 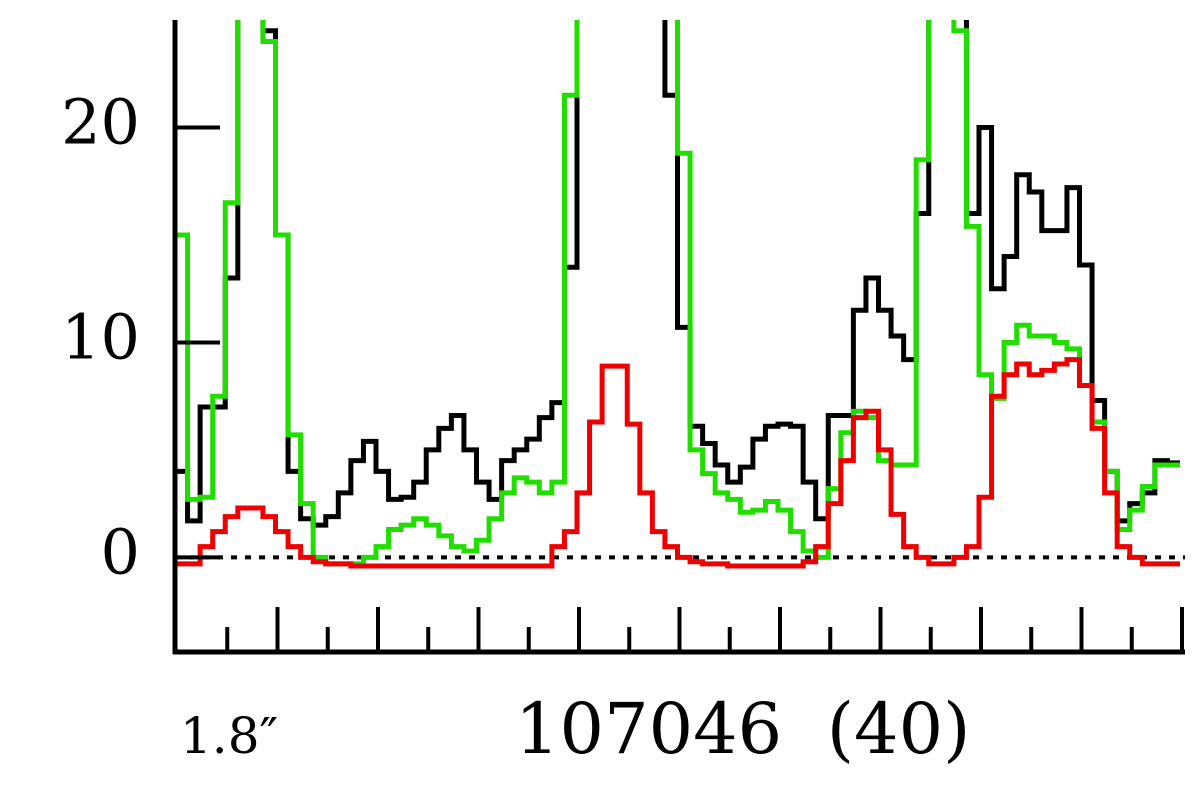 I want to click on y-tick-label: 10, so click(x=100, y=337).